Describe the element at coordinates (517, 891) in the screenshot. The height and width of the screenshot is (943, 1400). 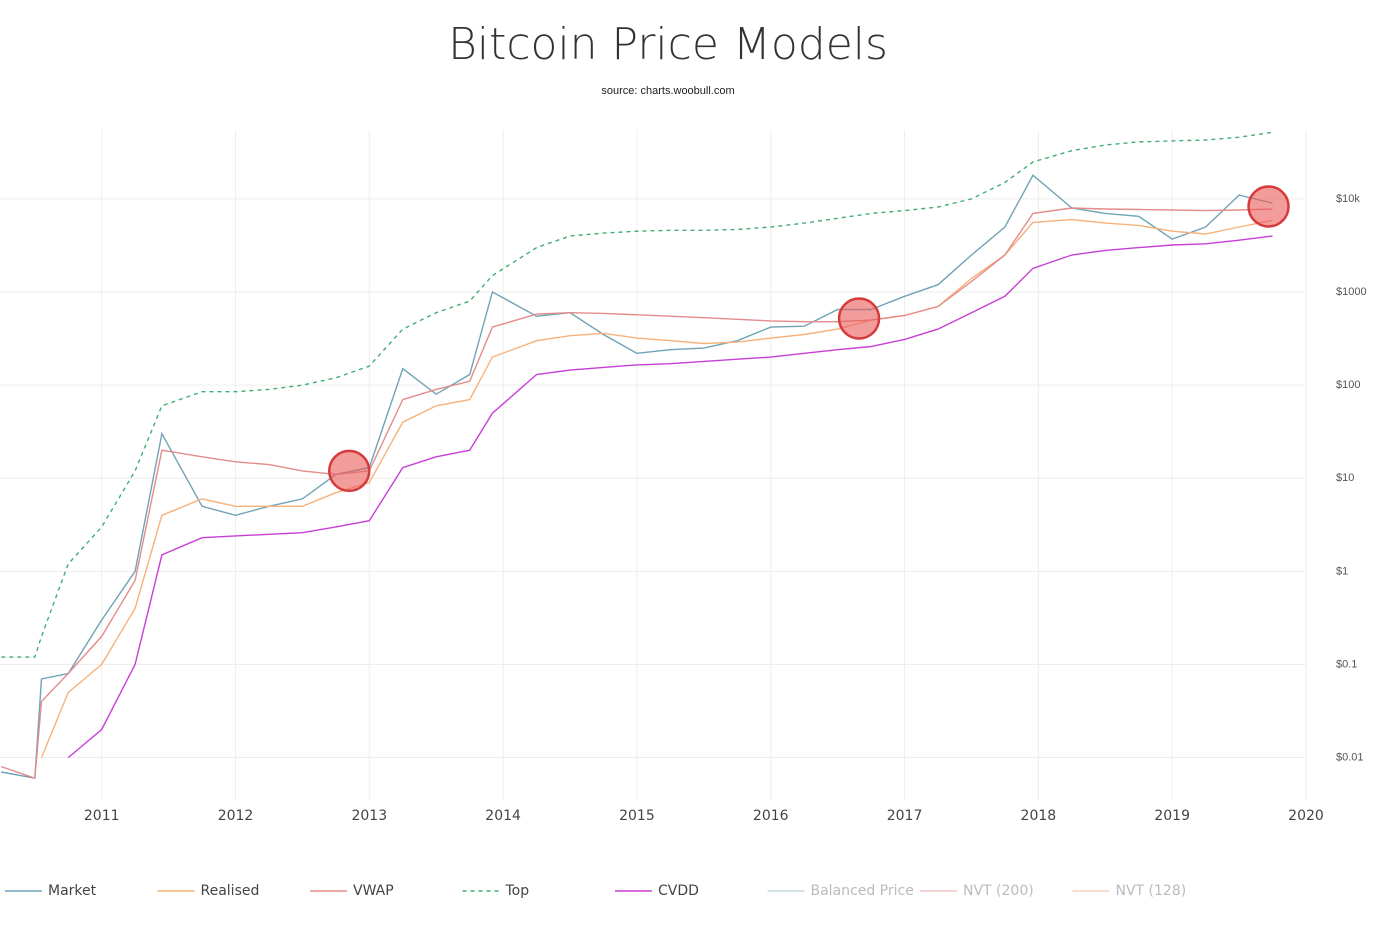
I see `legend-label: Top` at that location.